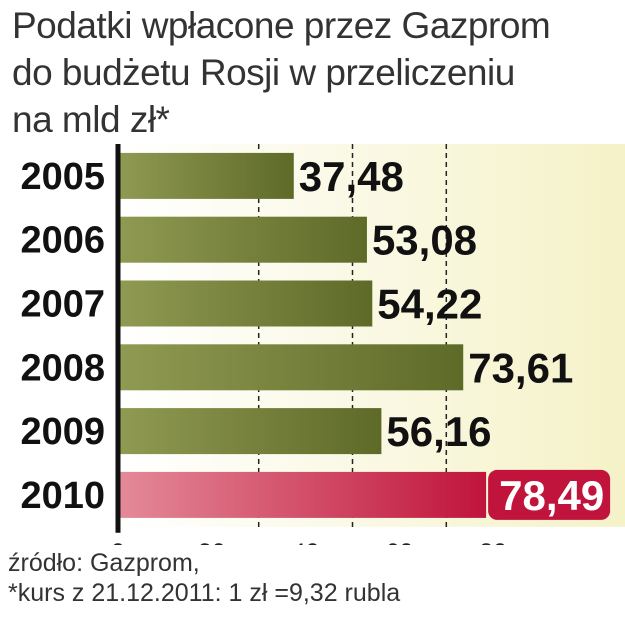 This screenshot has height=640, width=625. What do you see at coordinates (62, 241) in the screenshot?
I see `category-label-2006: 2006` at bounding box center [62, 241].